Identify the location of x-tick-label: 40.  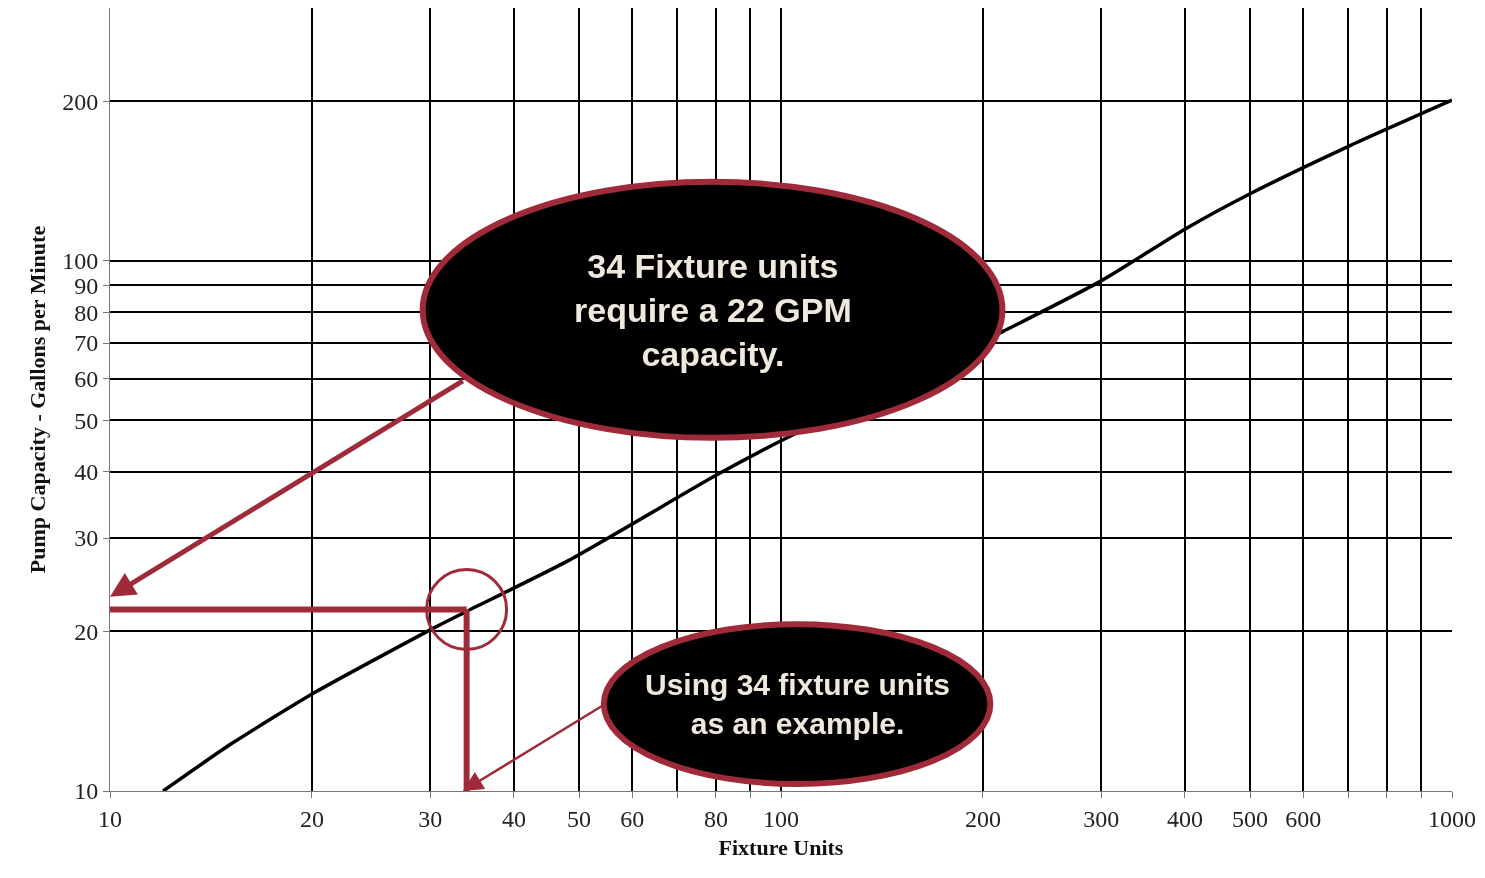
(513, 818).